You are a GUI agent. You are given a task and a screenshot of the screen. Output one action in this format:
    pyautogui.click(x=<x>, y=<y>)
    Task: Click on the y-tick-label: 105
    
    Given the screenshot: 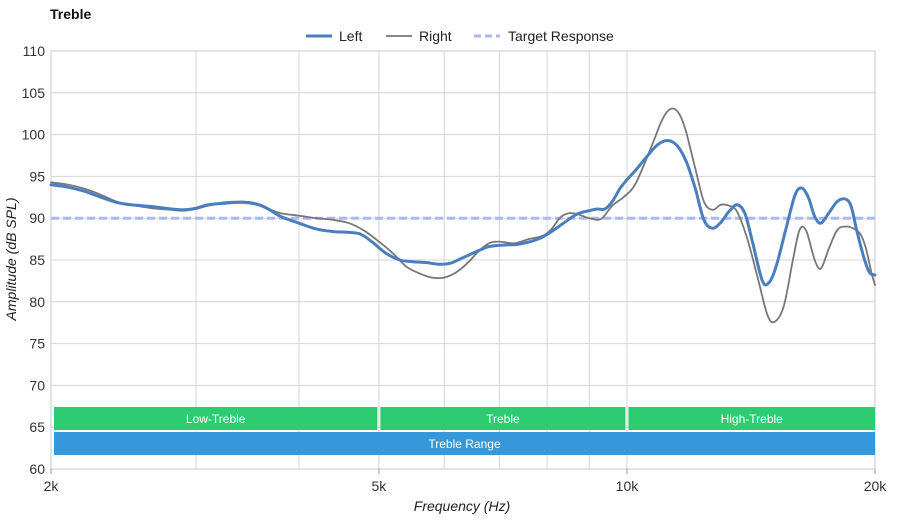 What is the action you would take?
    pyautogui.click(x=34, y=93)
    